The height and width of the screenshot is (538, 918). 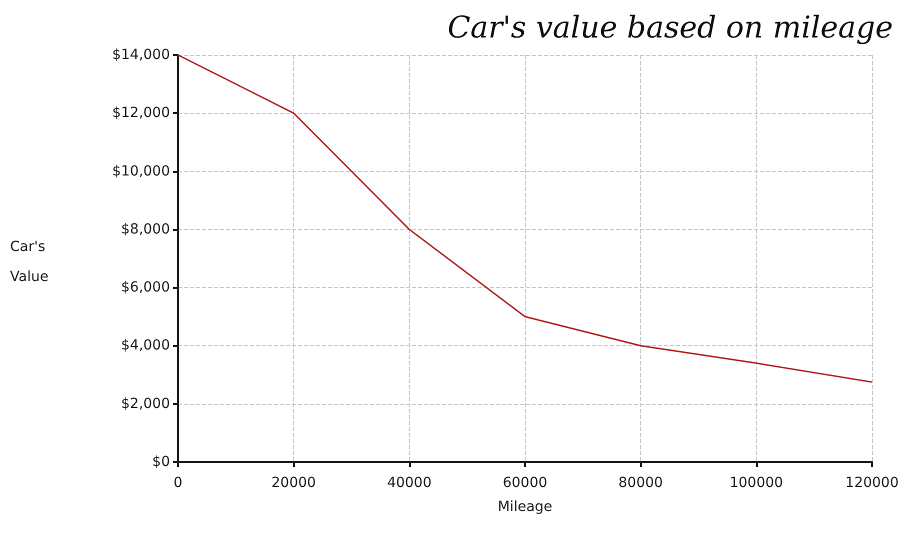 What do you see at coordinates (293, 483) in the screenshot?
I see `x-tick-label: 20000` at bounding box center [293, 483].